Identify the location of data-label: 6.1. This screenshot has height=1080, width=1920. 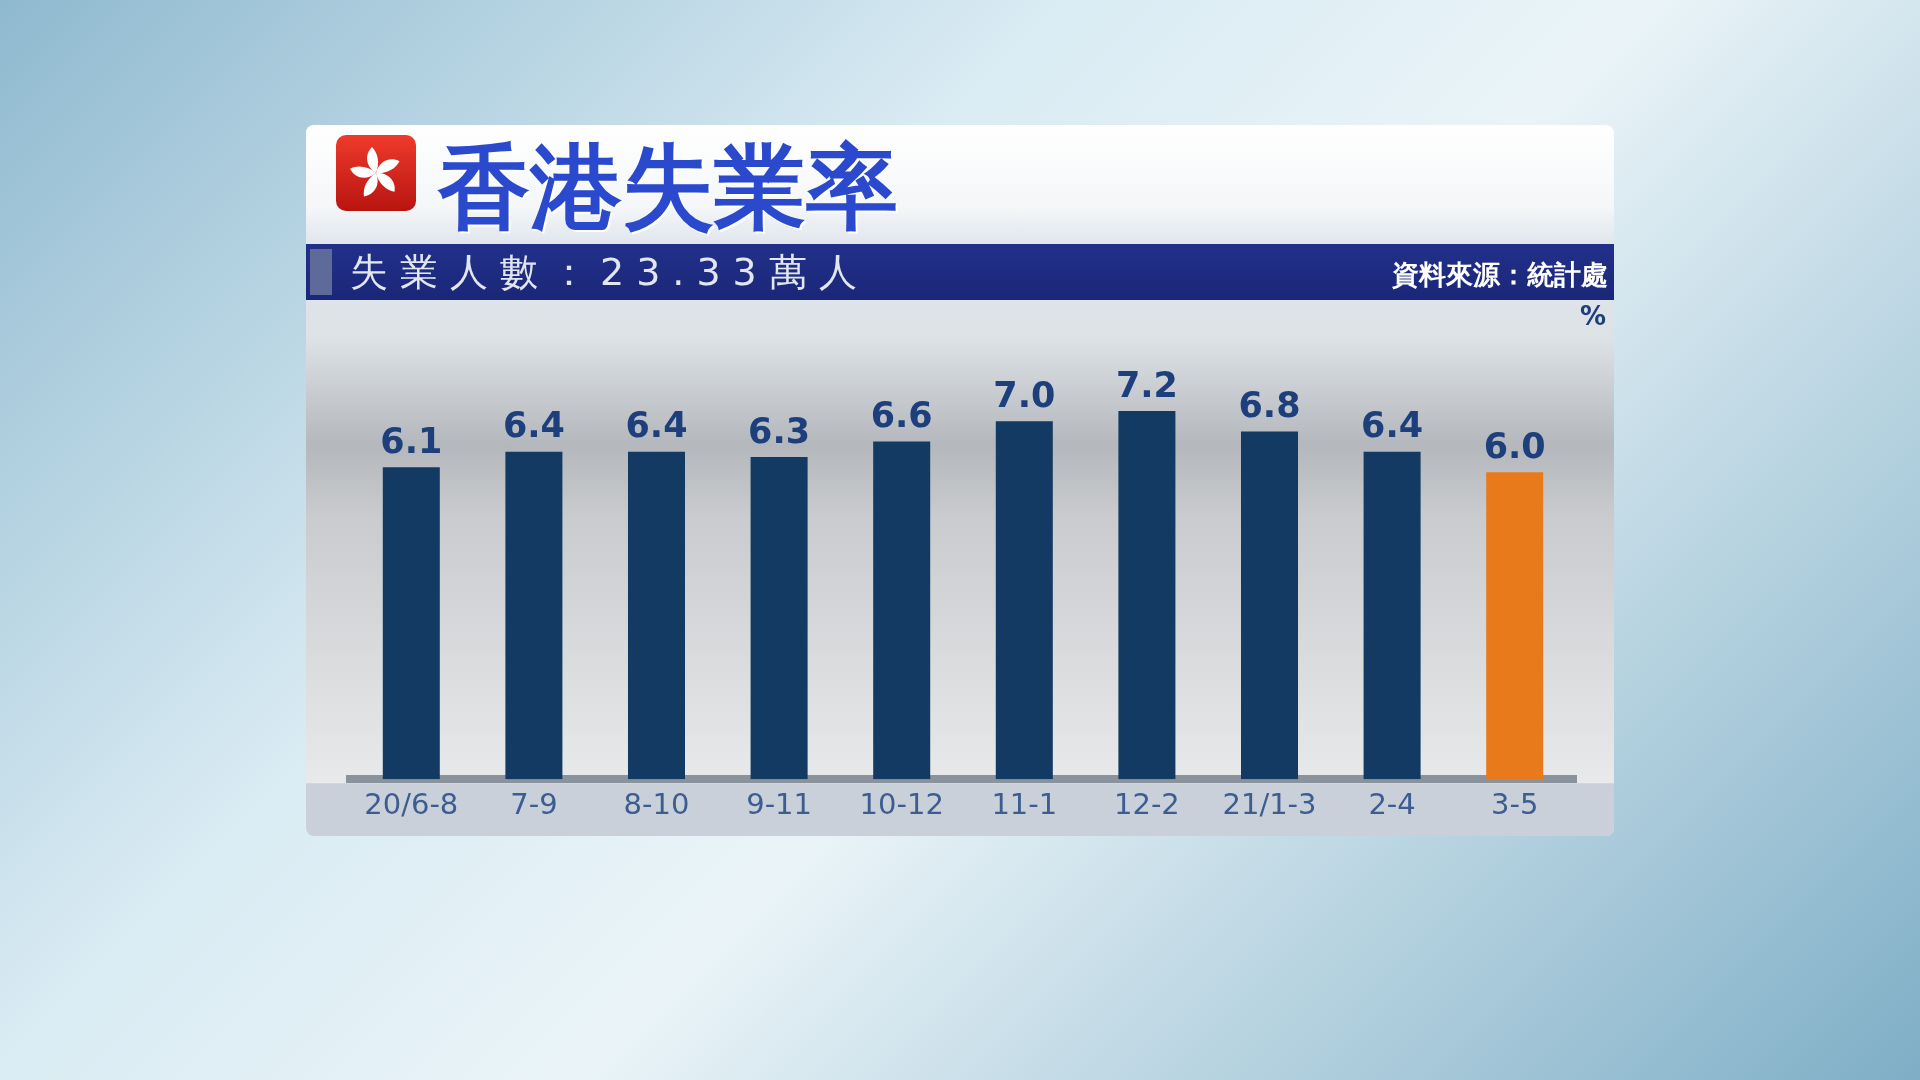
(411, 440).